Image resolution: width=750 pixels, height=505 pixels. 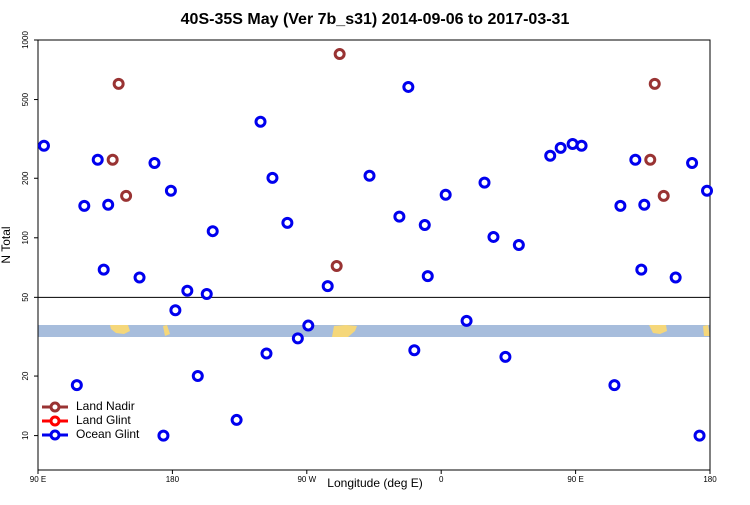 What do you see at coordinates (25, 178) in the screenshot?
I see `y-tick-label: 200` at bounding box center [25, 178].